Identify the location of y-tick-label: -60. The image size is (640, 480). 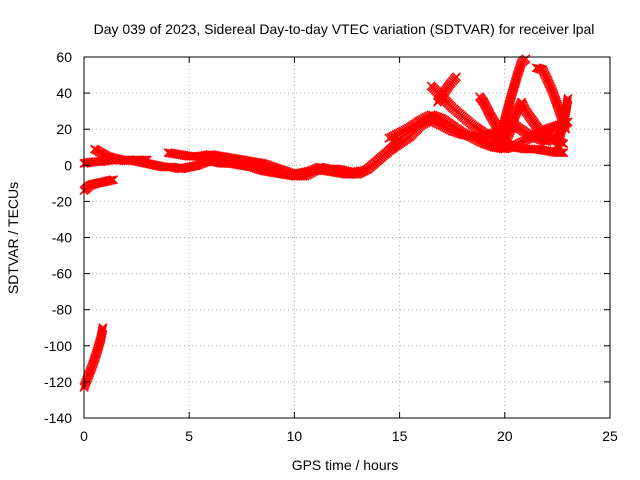
(62, 274).